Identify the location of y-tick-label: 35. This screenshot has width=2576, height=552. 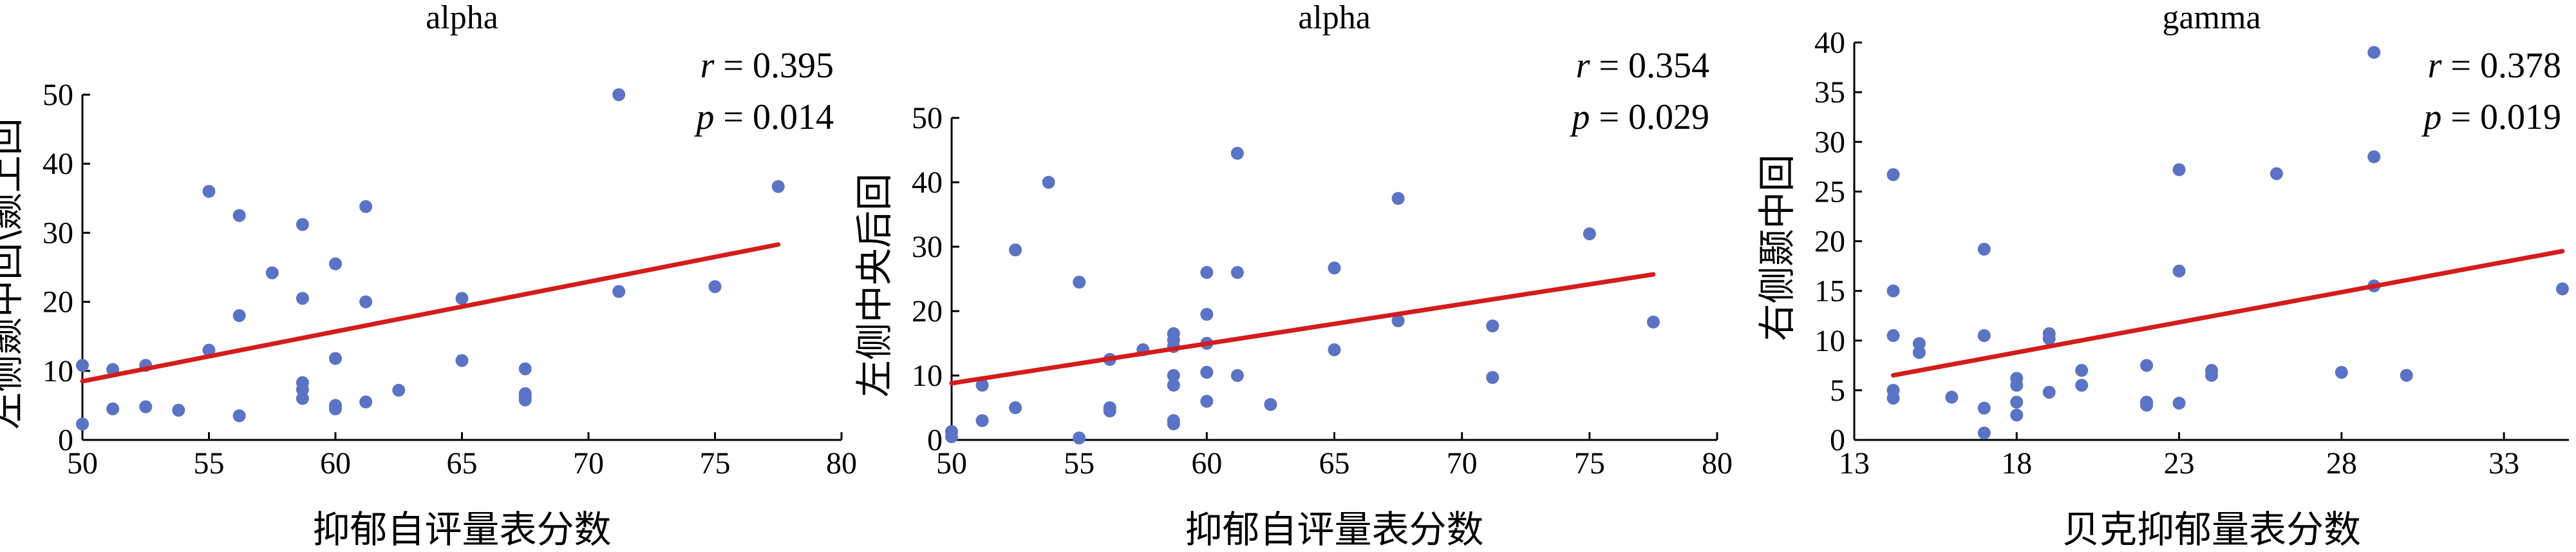
(1829, 92).